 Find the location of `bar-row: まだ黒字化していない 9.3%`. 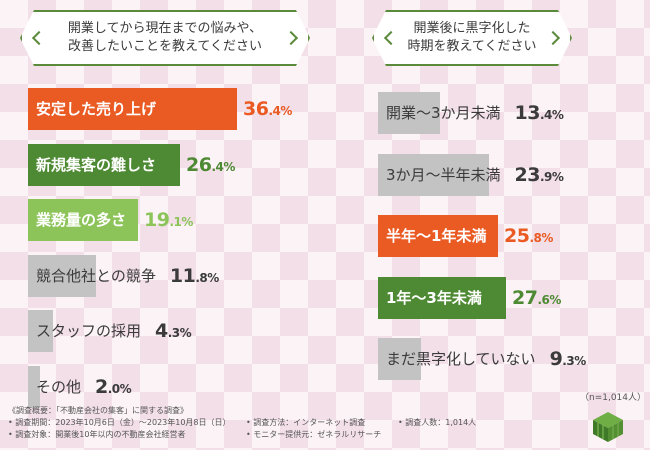

bar-row: まだ黒字化していない 9.3% is located at coordinates (514, 359).